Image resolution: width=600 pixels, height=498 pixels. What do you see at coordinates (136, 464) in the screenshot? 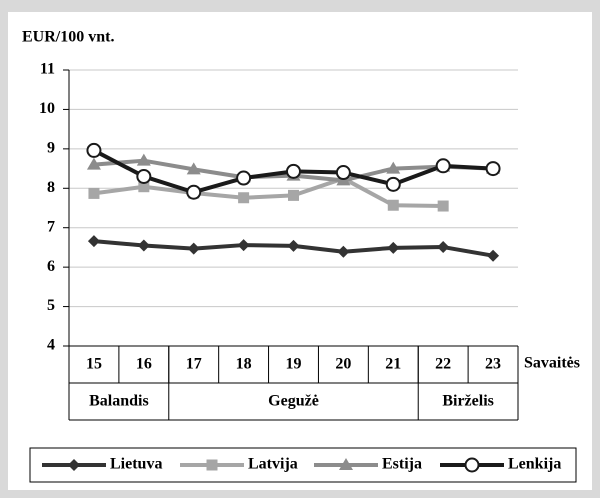
I see `legend-label: Lietuva` at bounding box center [136, 464].